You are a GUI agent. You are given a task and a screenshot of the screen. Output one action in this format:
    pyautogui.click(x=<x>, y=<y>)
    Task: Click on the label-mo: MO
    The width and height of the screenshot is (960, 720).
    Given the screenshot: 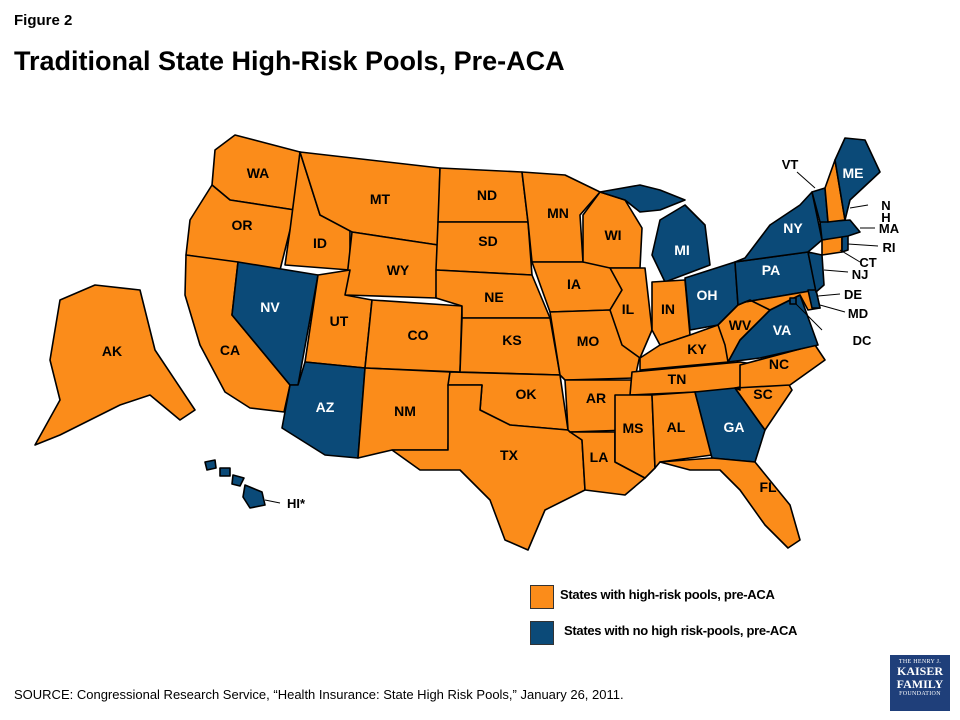 What is the action you would take?
    pyautogui.click(x=588, y=341)
    